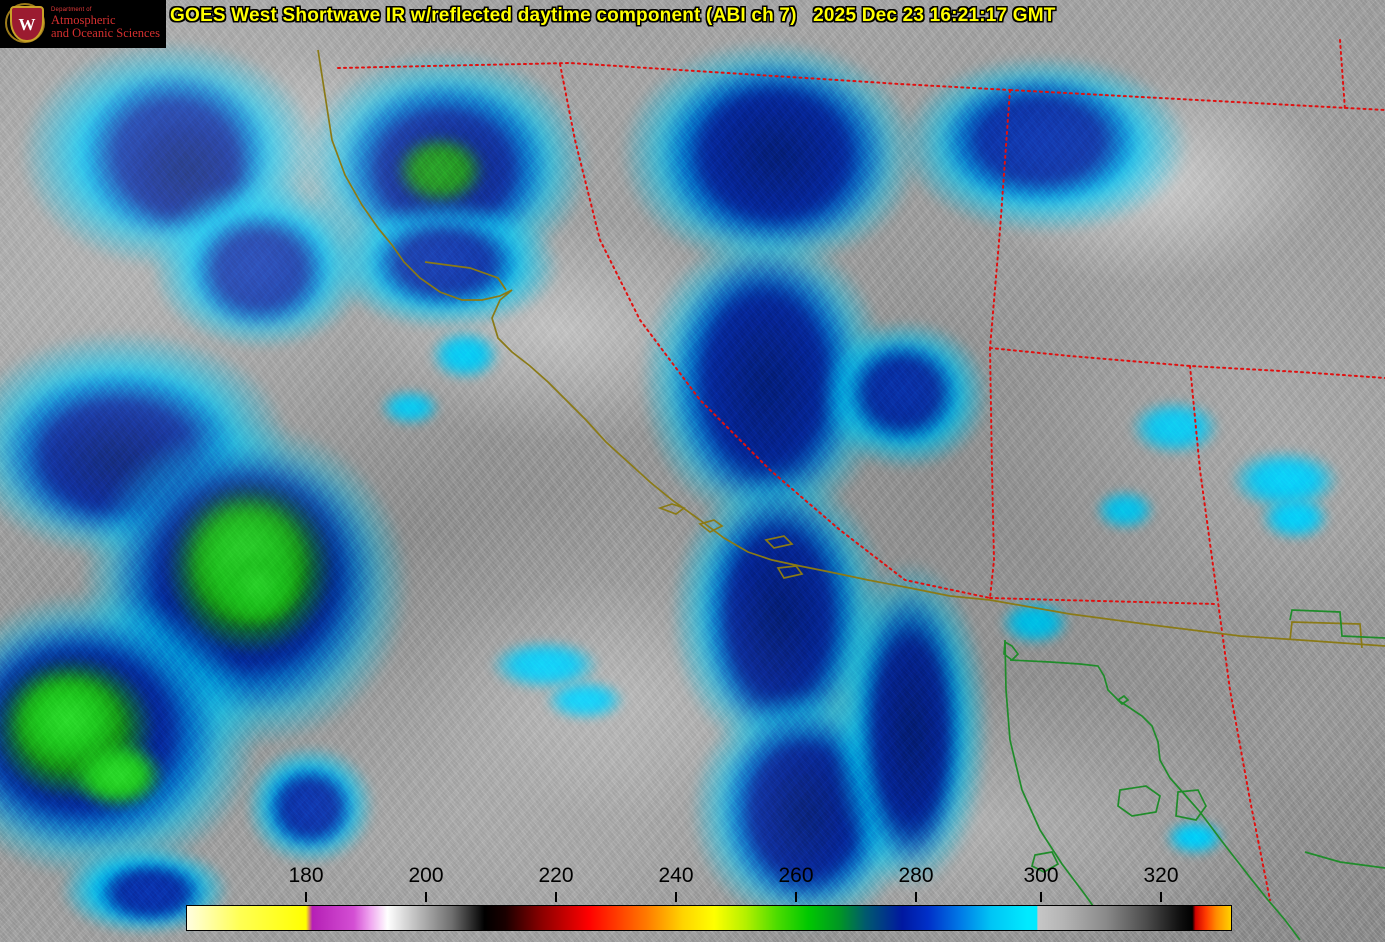 The image size is (1385, 942). What do you see at coordinates (83, 19) in the screenshot?
I see `logo-line-1: Atmospheric` at bounding box center [83, 19].